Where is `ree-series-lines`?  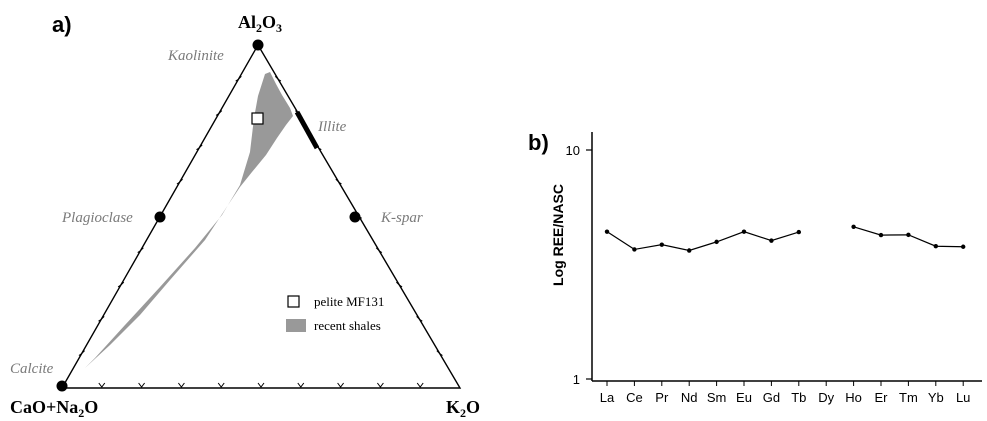 ree-series-lines is located at coordinates (785, 239).